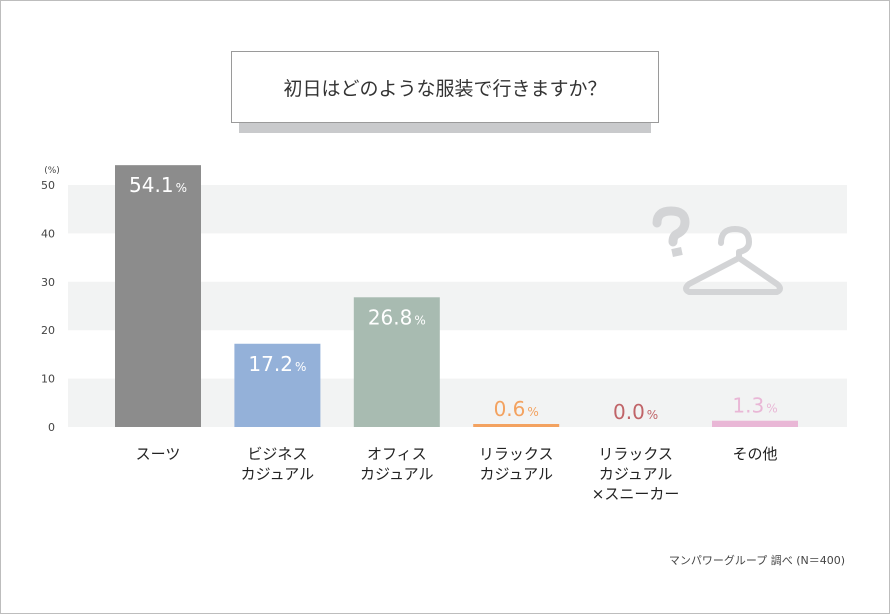 This screenshot has width=890, height=614. What do you see at coordinates (277, 364) in the screenshot?
I see `value-label-1: 17.2%` at bounding box center [277, 364].